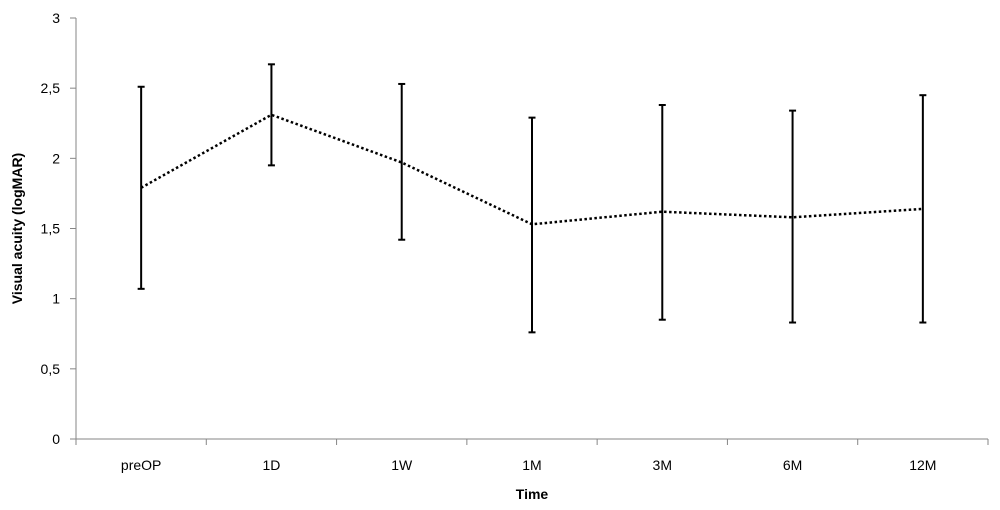  What do you see at coordinates (792, 465) in the screenshot?
I see `x-tick-label: 6M` at bounding box center [792, 465].